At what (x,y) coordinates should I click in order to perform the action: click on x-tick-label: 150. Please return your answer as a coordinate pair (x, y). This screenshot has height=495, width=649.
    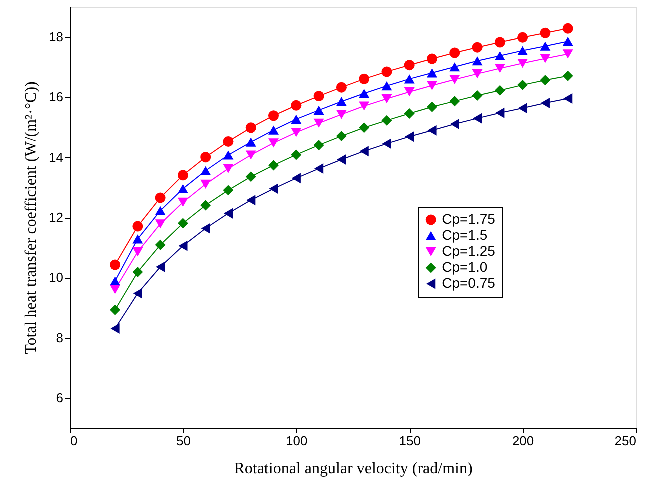
    Looking at the image, I should click on (410, 441).